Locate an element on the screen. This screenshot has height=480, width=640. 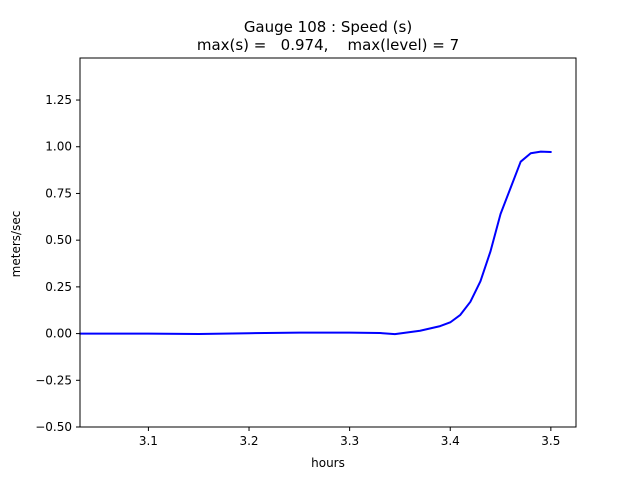
x-tick-label: 3.3 is located at coordinates (349, 441).